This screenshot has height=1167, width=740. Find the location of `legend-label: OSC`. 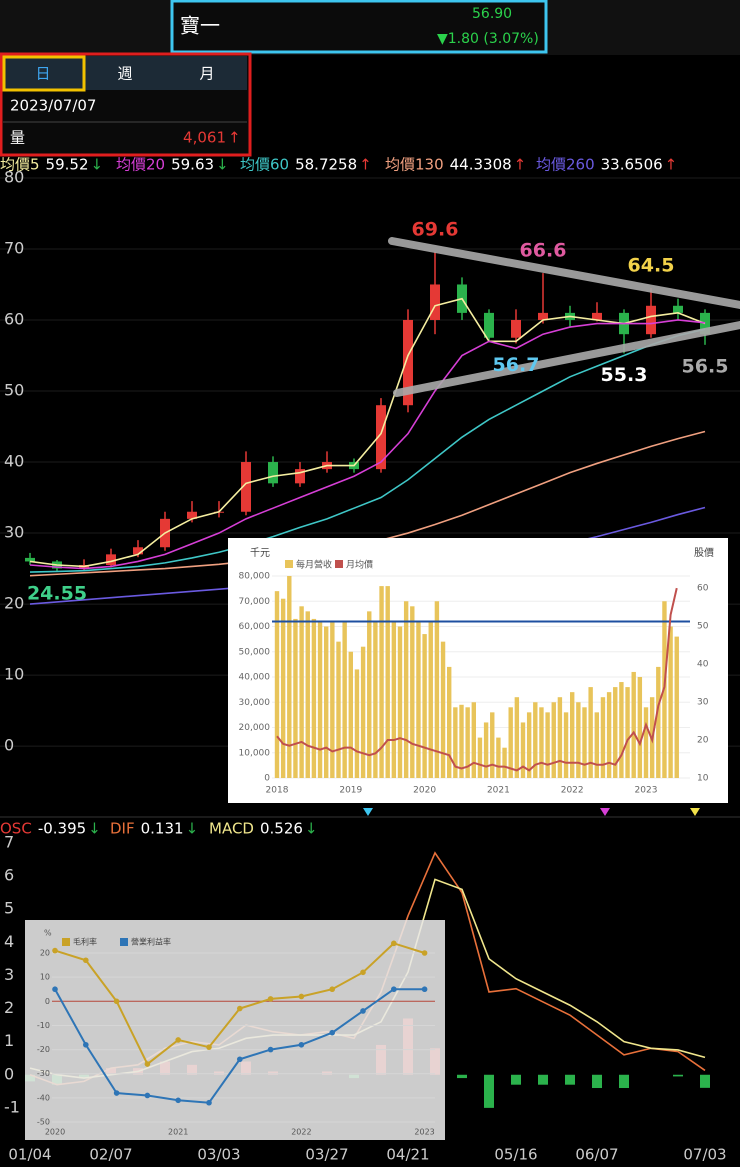

legend-label: OSC is located at coordinates (16, 829).